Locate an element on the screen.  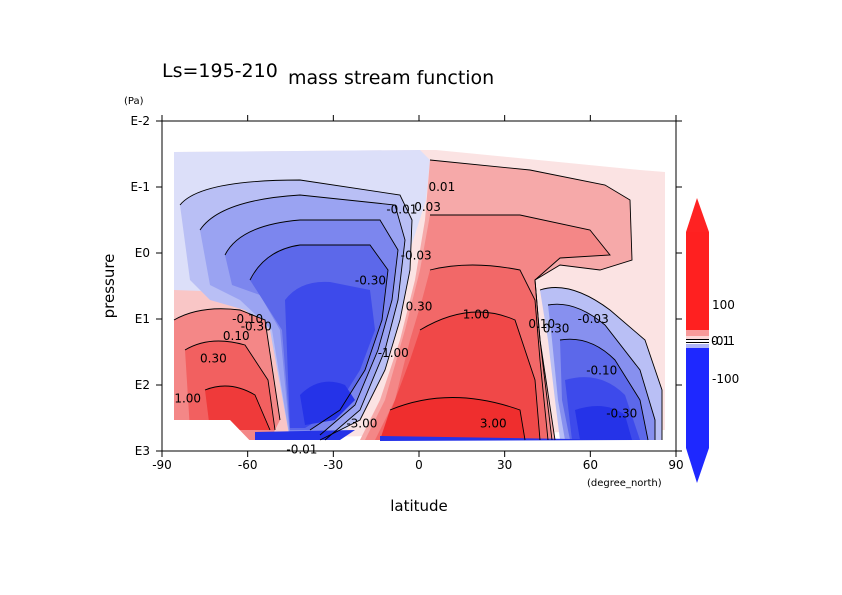
x-axis-label: latitude is located at coordinates (419, 506).